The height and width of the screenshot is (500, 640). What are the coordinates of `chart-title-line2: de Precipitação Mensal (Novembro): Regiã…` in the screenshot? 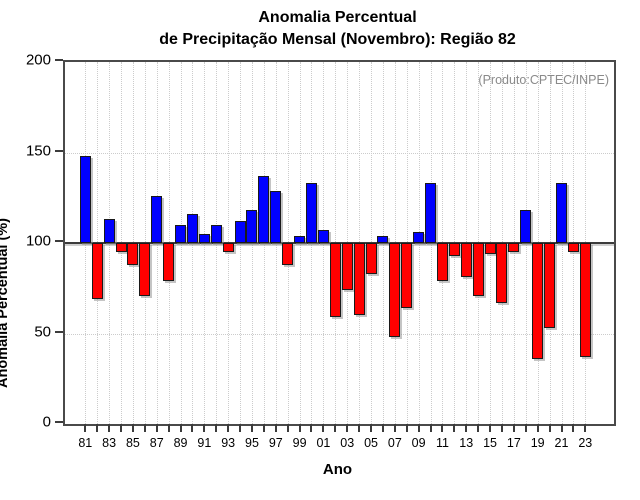 It's located at (337, 39).